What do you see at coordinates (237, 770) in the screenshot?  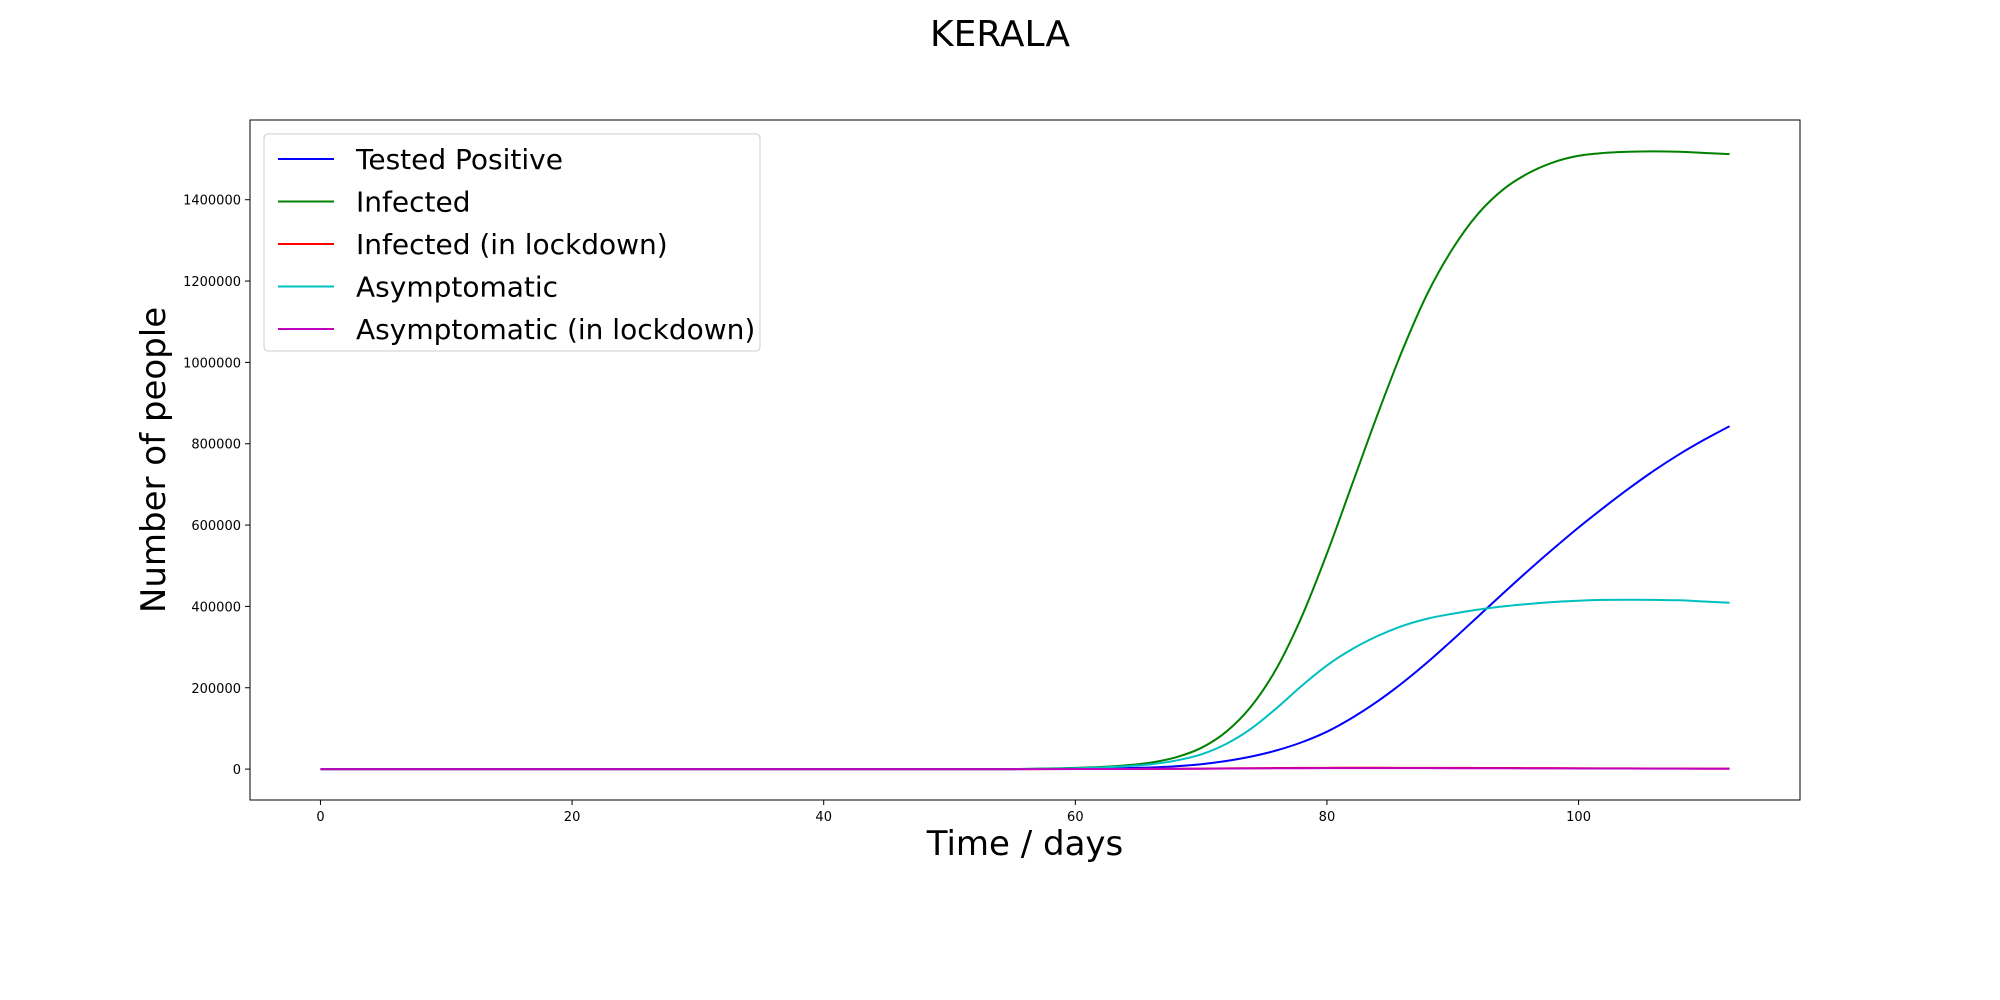 I see `y-tick-label: 0` at bounding box center [237, 770].